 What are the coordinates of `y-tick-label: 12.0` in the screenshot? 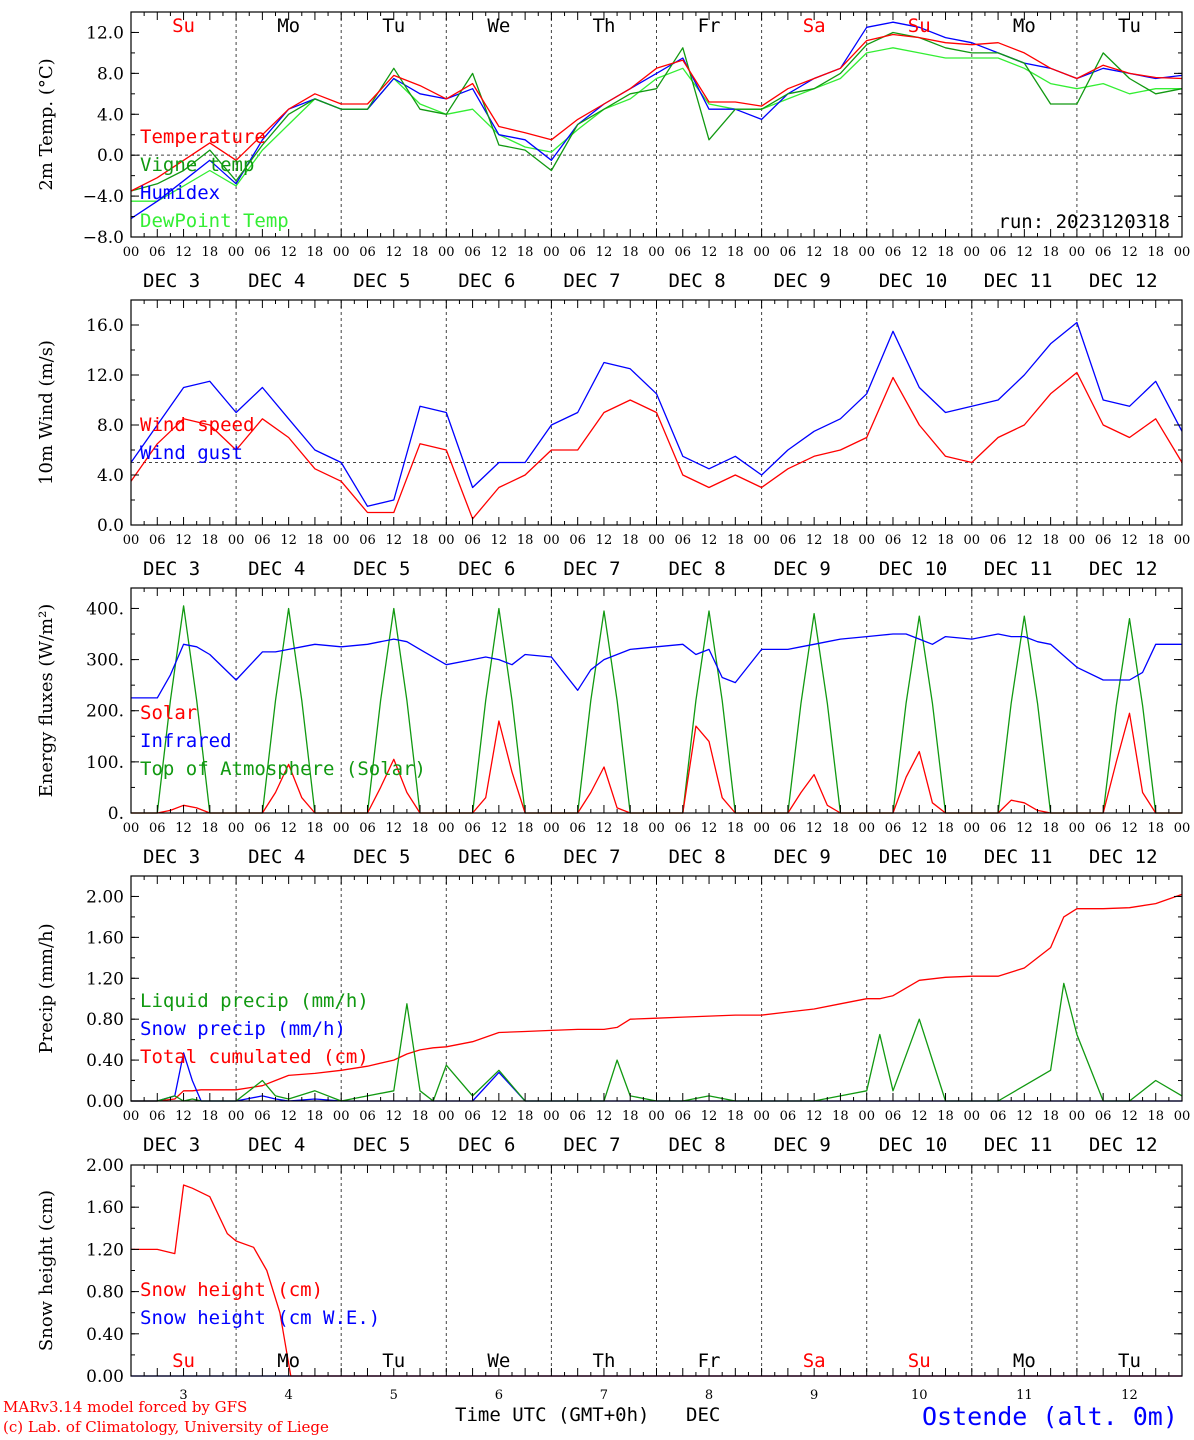 It's located at (105, 376).